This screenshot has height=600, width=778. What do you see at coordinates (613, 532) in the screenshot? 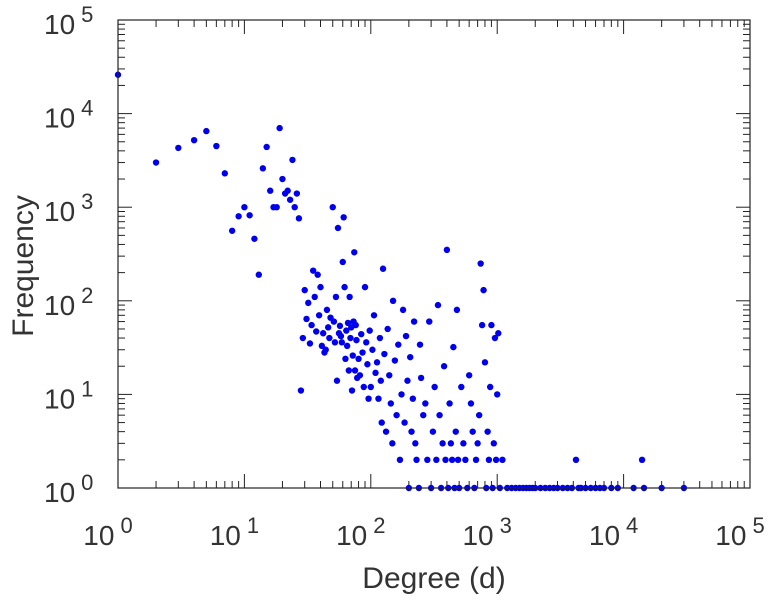
I see `x-tick-label: 10 4` at bounding box center [613, 532].